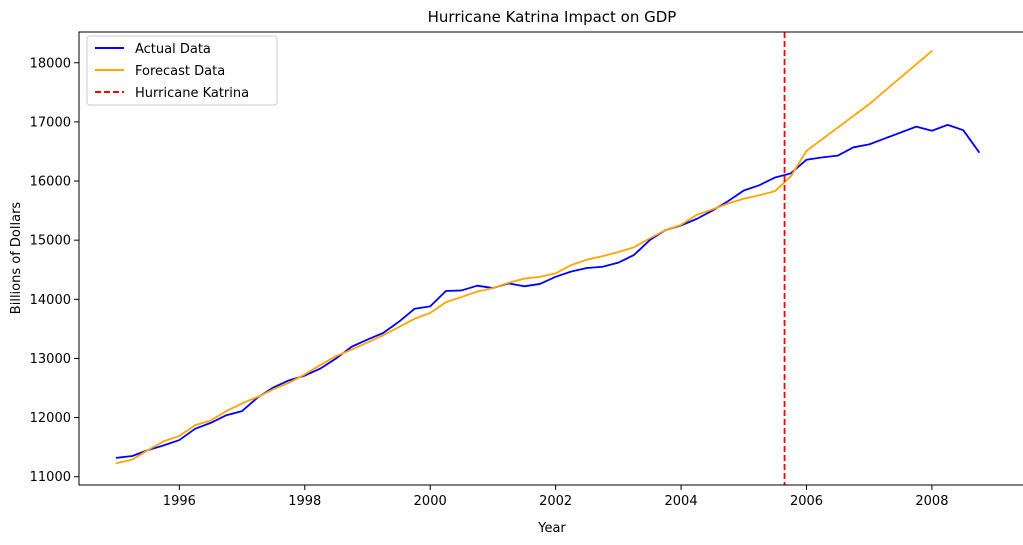 The height and width of the screenshot is (545, 1023). Describe the element at coordinates (430, 501) in the screenshot. I see `x-tick-label: 2000` at that location.